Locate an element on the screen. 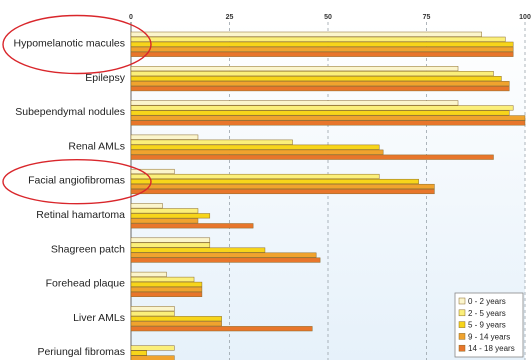 This screenshot has width=531, height=360. x-tick-label: 100 is located at coordinates (525, 17).